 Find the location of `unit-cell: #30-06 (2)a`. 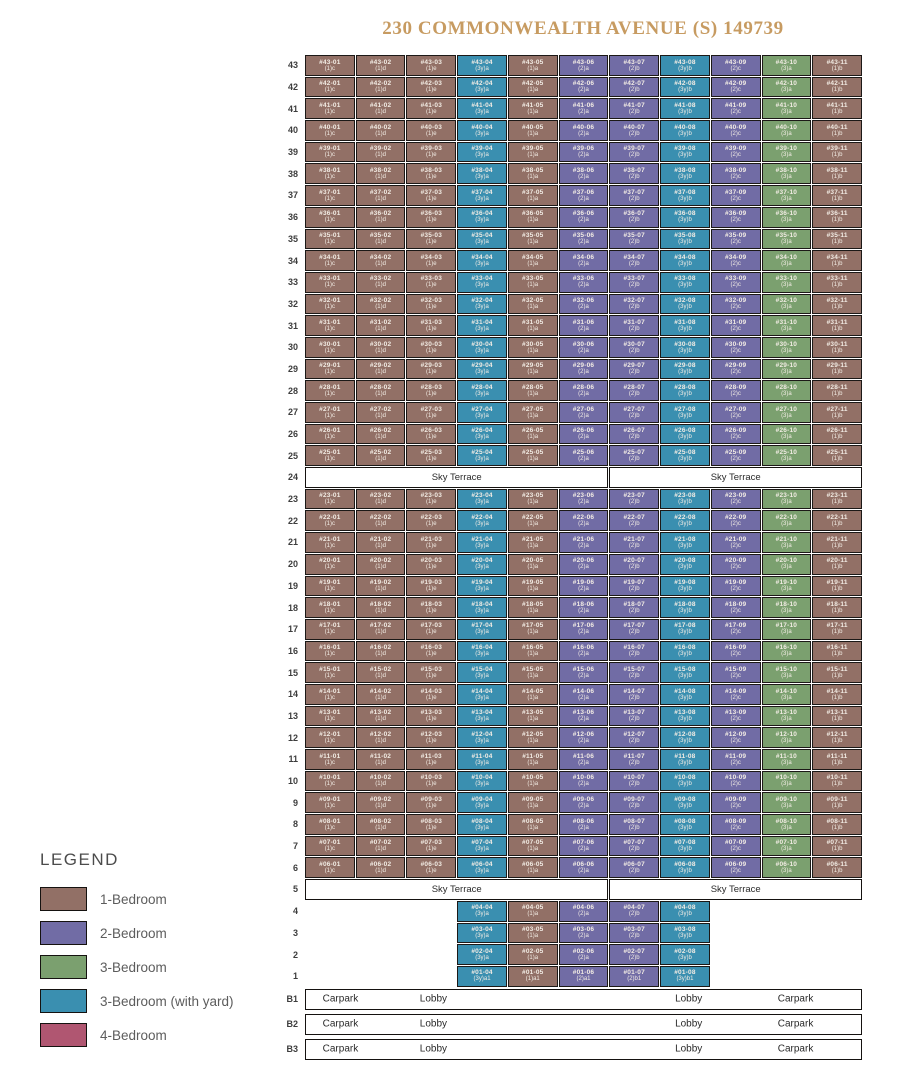

unit-cell: #30-06 (2)a is located at coordinates (583, 347).